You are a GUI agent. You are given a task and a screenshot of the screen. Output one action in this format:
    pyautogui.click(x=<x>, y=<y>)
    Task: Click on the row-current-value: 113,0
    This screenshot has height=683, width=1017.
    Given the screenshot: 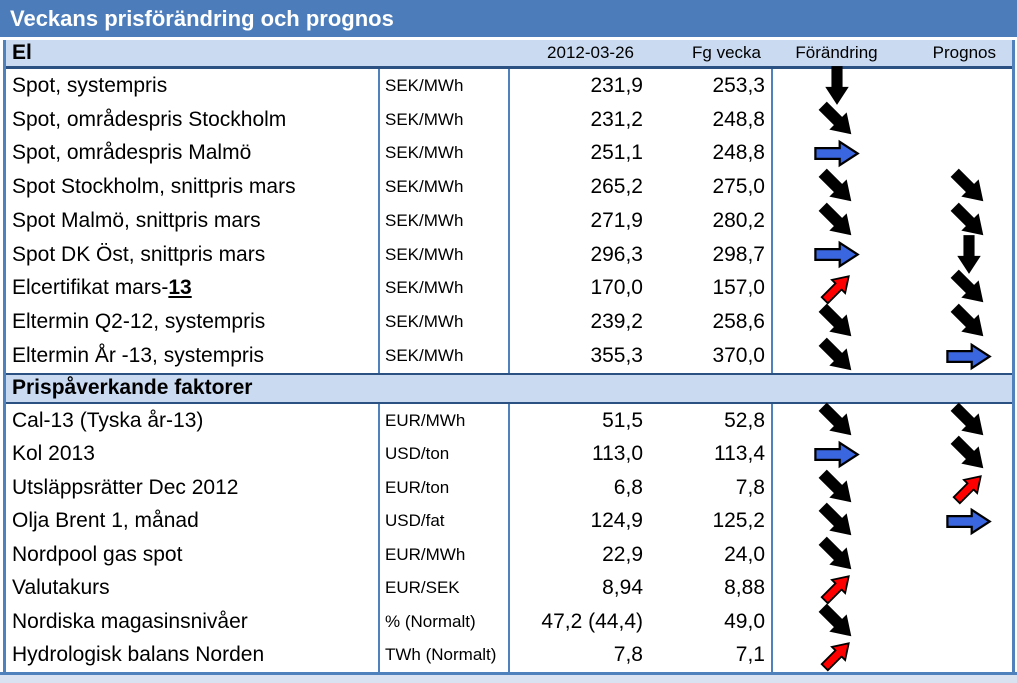 What is the action you would take?
    pyautogui.click(x=578, y=454)
    